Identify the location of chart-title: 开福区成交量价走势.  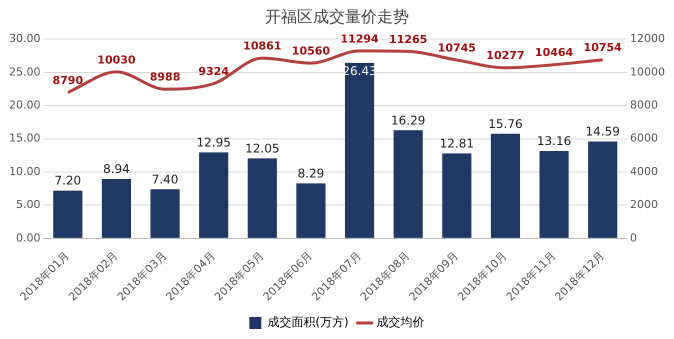
(337, 16).